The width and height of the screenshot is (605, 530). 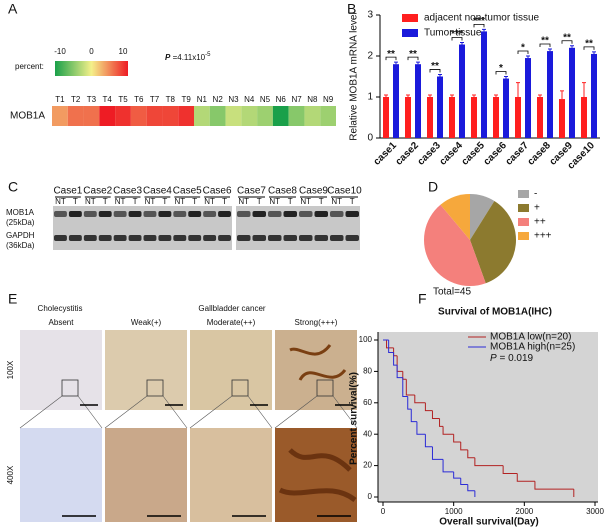 I want to click on legend-label: MOB1A high(n=25), so click(x=532, y=347).